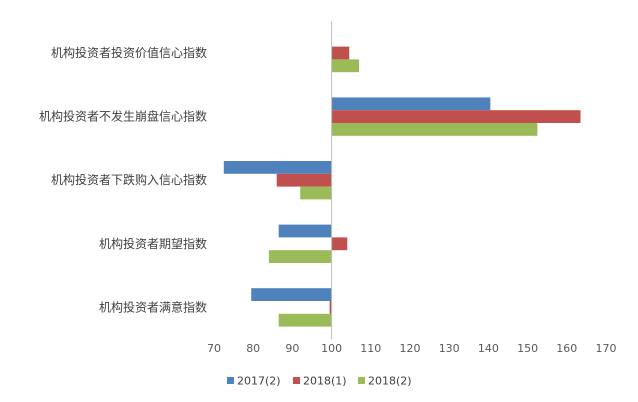  Describe the element at coordinates (370, 348) in the screenshot. I see `x-tick-label: 110` at that location.